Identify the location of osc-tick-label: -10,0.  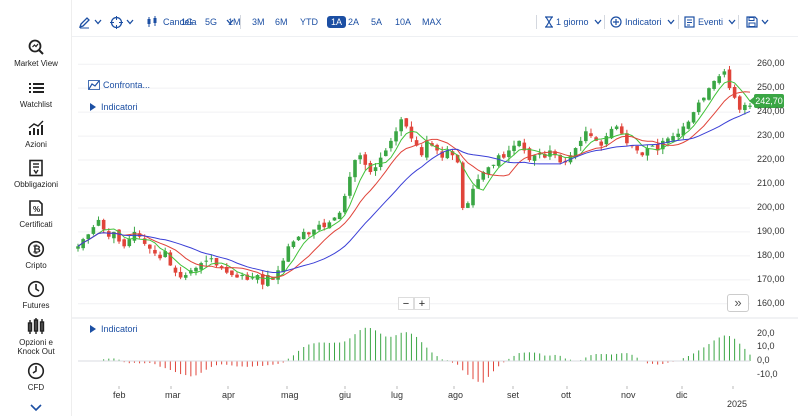
(767, 373).